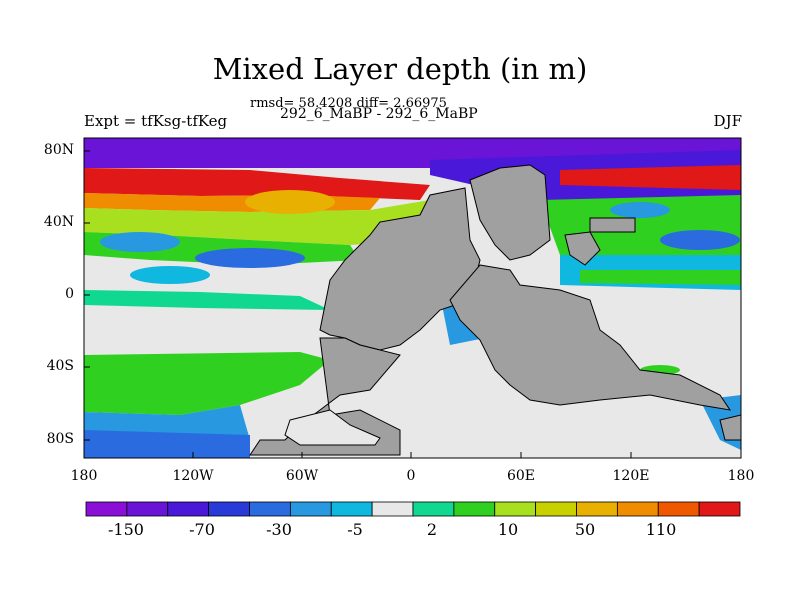 This screenshot has width=800, height=600. Describe the element at coordinates (432, 529) in the screenshot. I see `colorbar-label: 2` at that location.